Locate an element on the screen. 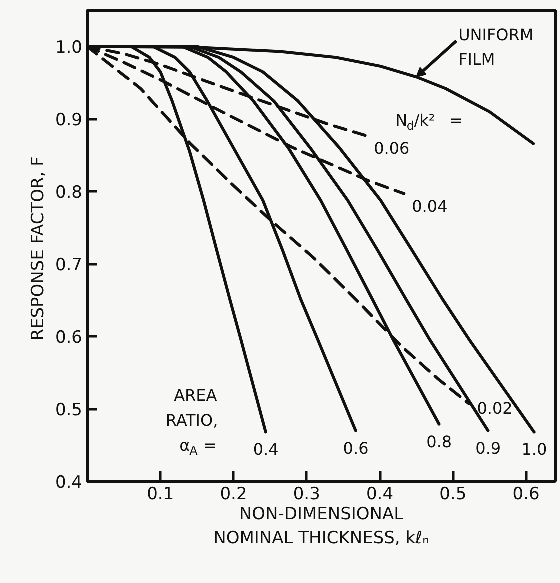  series-label: UNIFORM FILM is located at coordinates (496, 47).